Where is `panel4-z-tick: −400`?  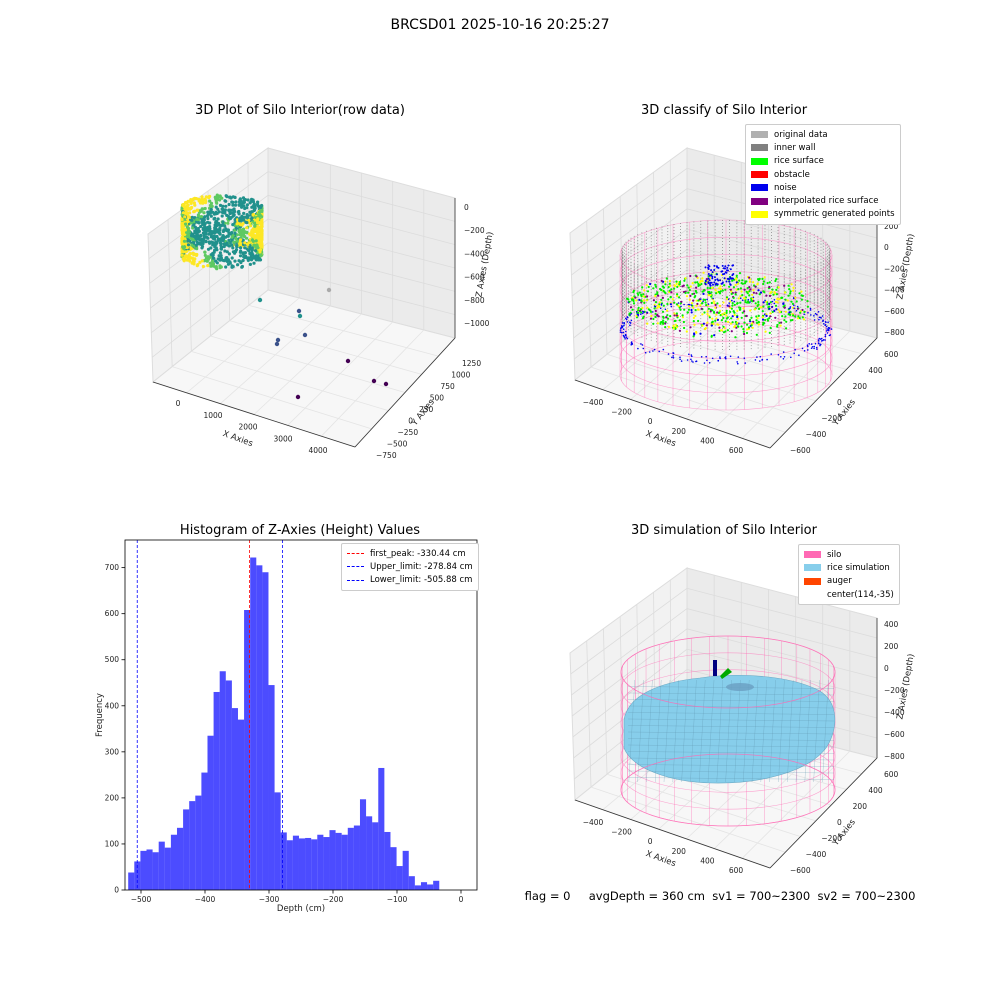 panel4-z-tick: −400 is located at coordinates (894, 712).